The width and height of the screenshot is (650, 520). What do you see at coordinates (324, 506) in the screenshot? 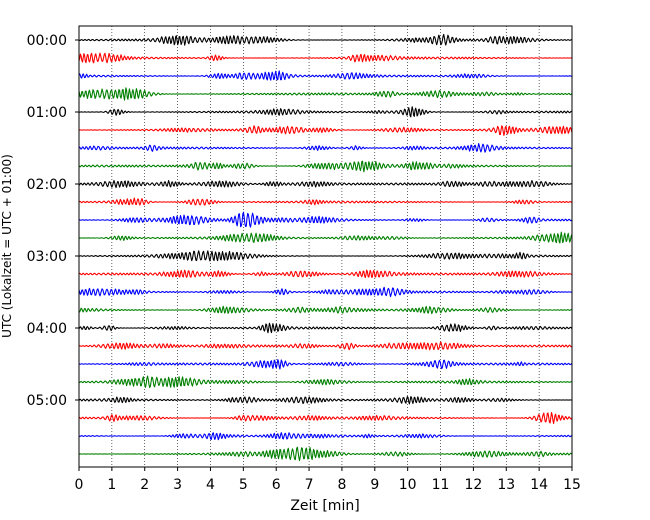
I see `x-axis-label: Zeit [min]` at bounding box center [324, 506].